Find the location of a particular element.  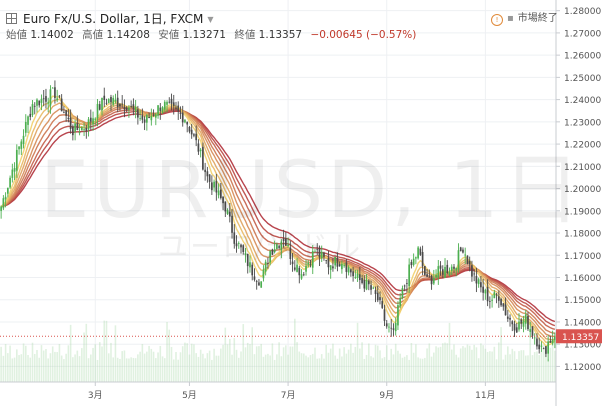

symbol-title: Euro Fx/U.S. Dollar, 1日, FXCM ▼ is located at coordinates (109, 18).